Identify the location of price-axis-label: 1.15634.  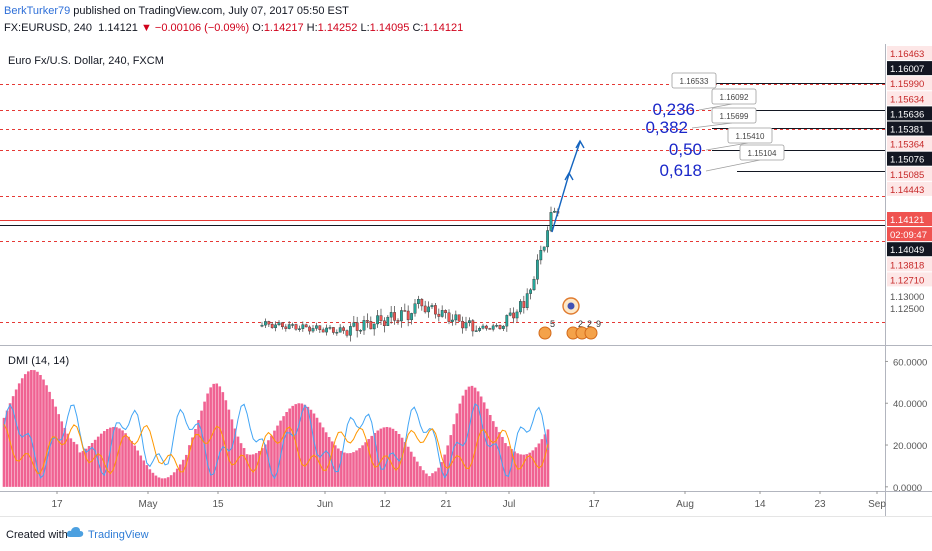
(907, 99).